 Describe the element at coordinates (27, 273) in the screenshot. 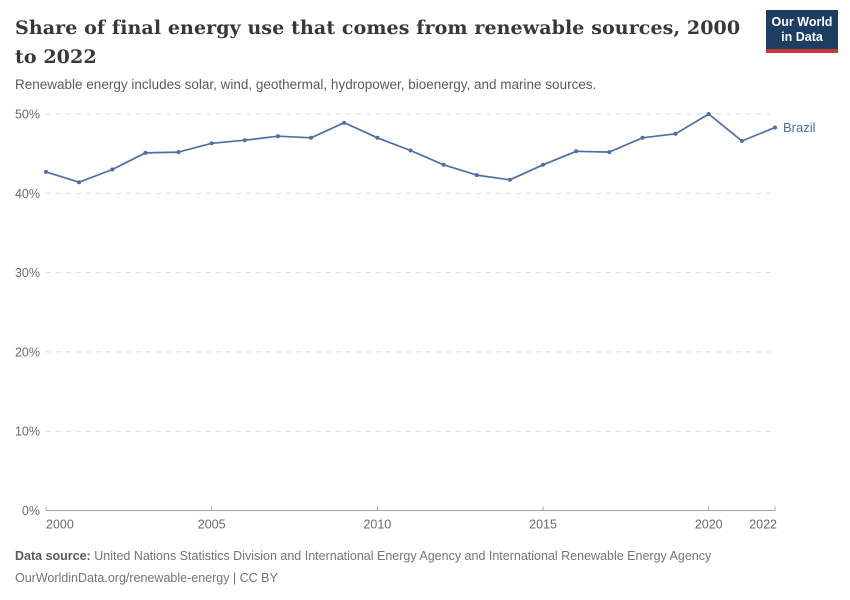

I see `y-tick-label: 30%` at that location.